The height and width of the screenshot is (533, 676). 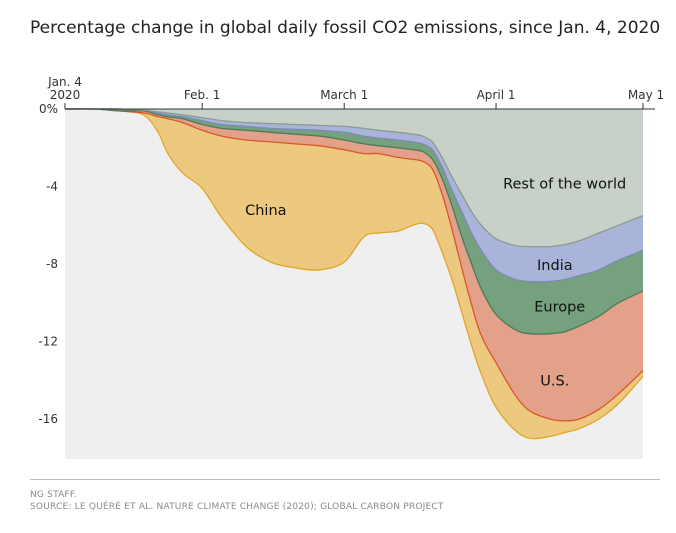 What do you see at coordinates (52, 187) in the screenshot?
I see `y-tick-label: -4` at bounding box center [52, 187].